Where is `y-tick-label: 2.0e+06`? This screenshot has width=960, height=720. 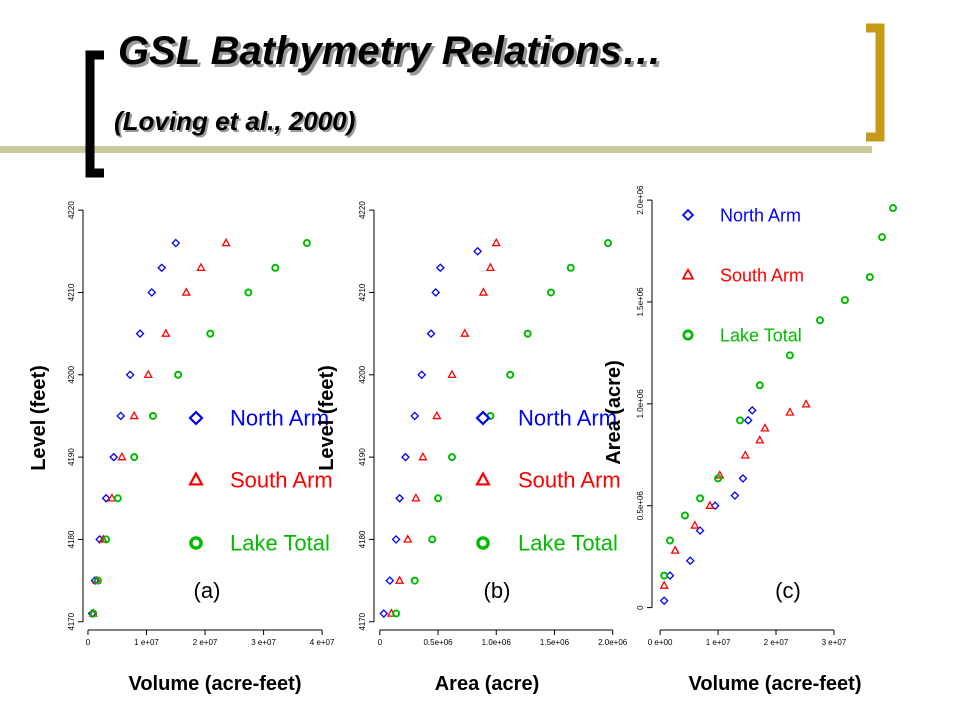 y-tick-label: 2.0e+06 is located at coordinates (640, 200).